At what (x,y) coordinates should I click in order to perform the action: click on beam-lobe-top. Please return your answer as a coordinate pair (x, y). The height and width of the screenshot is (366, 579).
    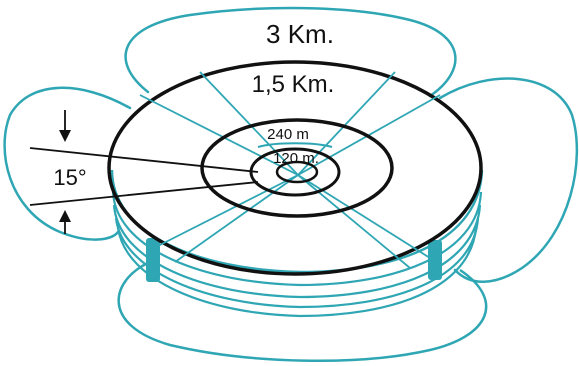
    Looking at the image, I should click on (290, 52).